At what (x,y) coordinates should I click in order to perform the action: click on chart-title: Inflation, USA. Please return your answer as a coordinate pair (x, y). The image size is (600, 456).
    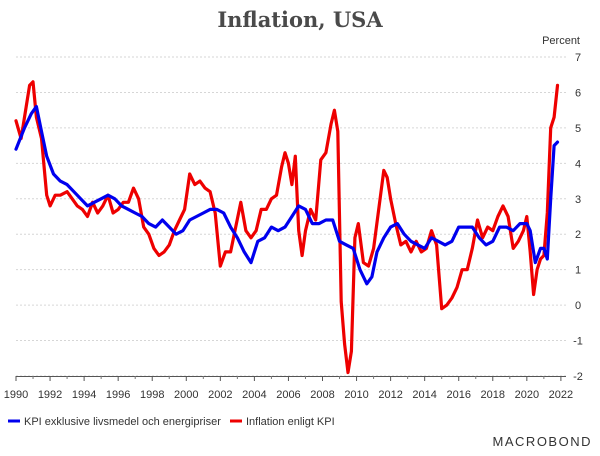
    Looking at the image, I should click on (300, 19).